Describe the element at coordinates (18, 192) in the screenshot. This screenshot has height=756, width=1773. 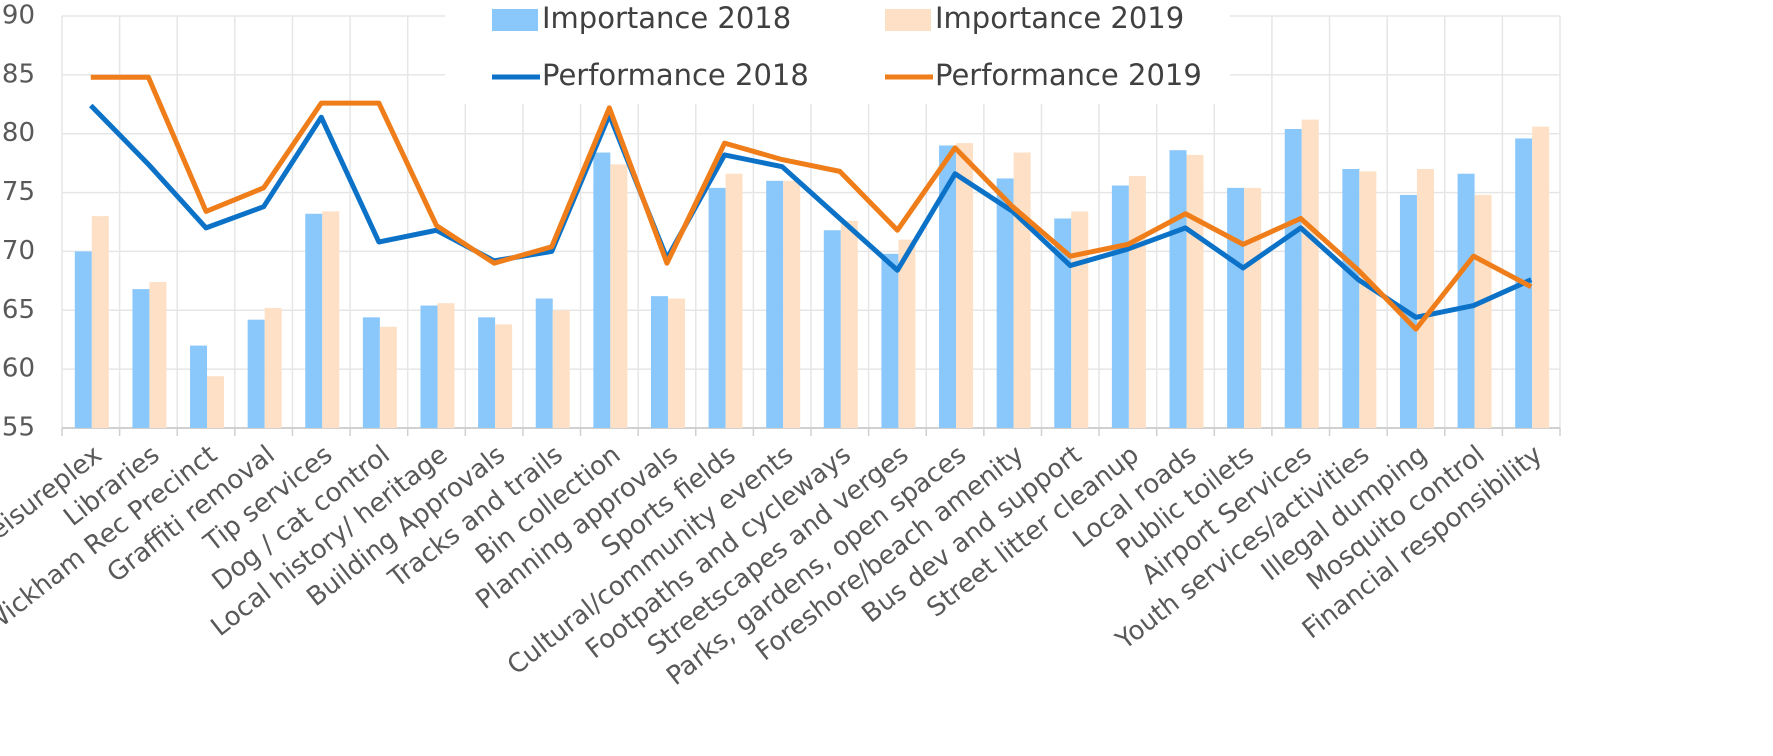
I see `y-tick-label: 75` at that location.